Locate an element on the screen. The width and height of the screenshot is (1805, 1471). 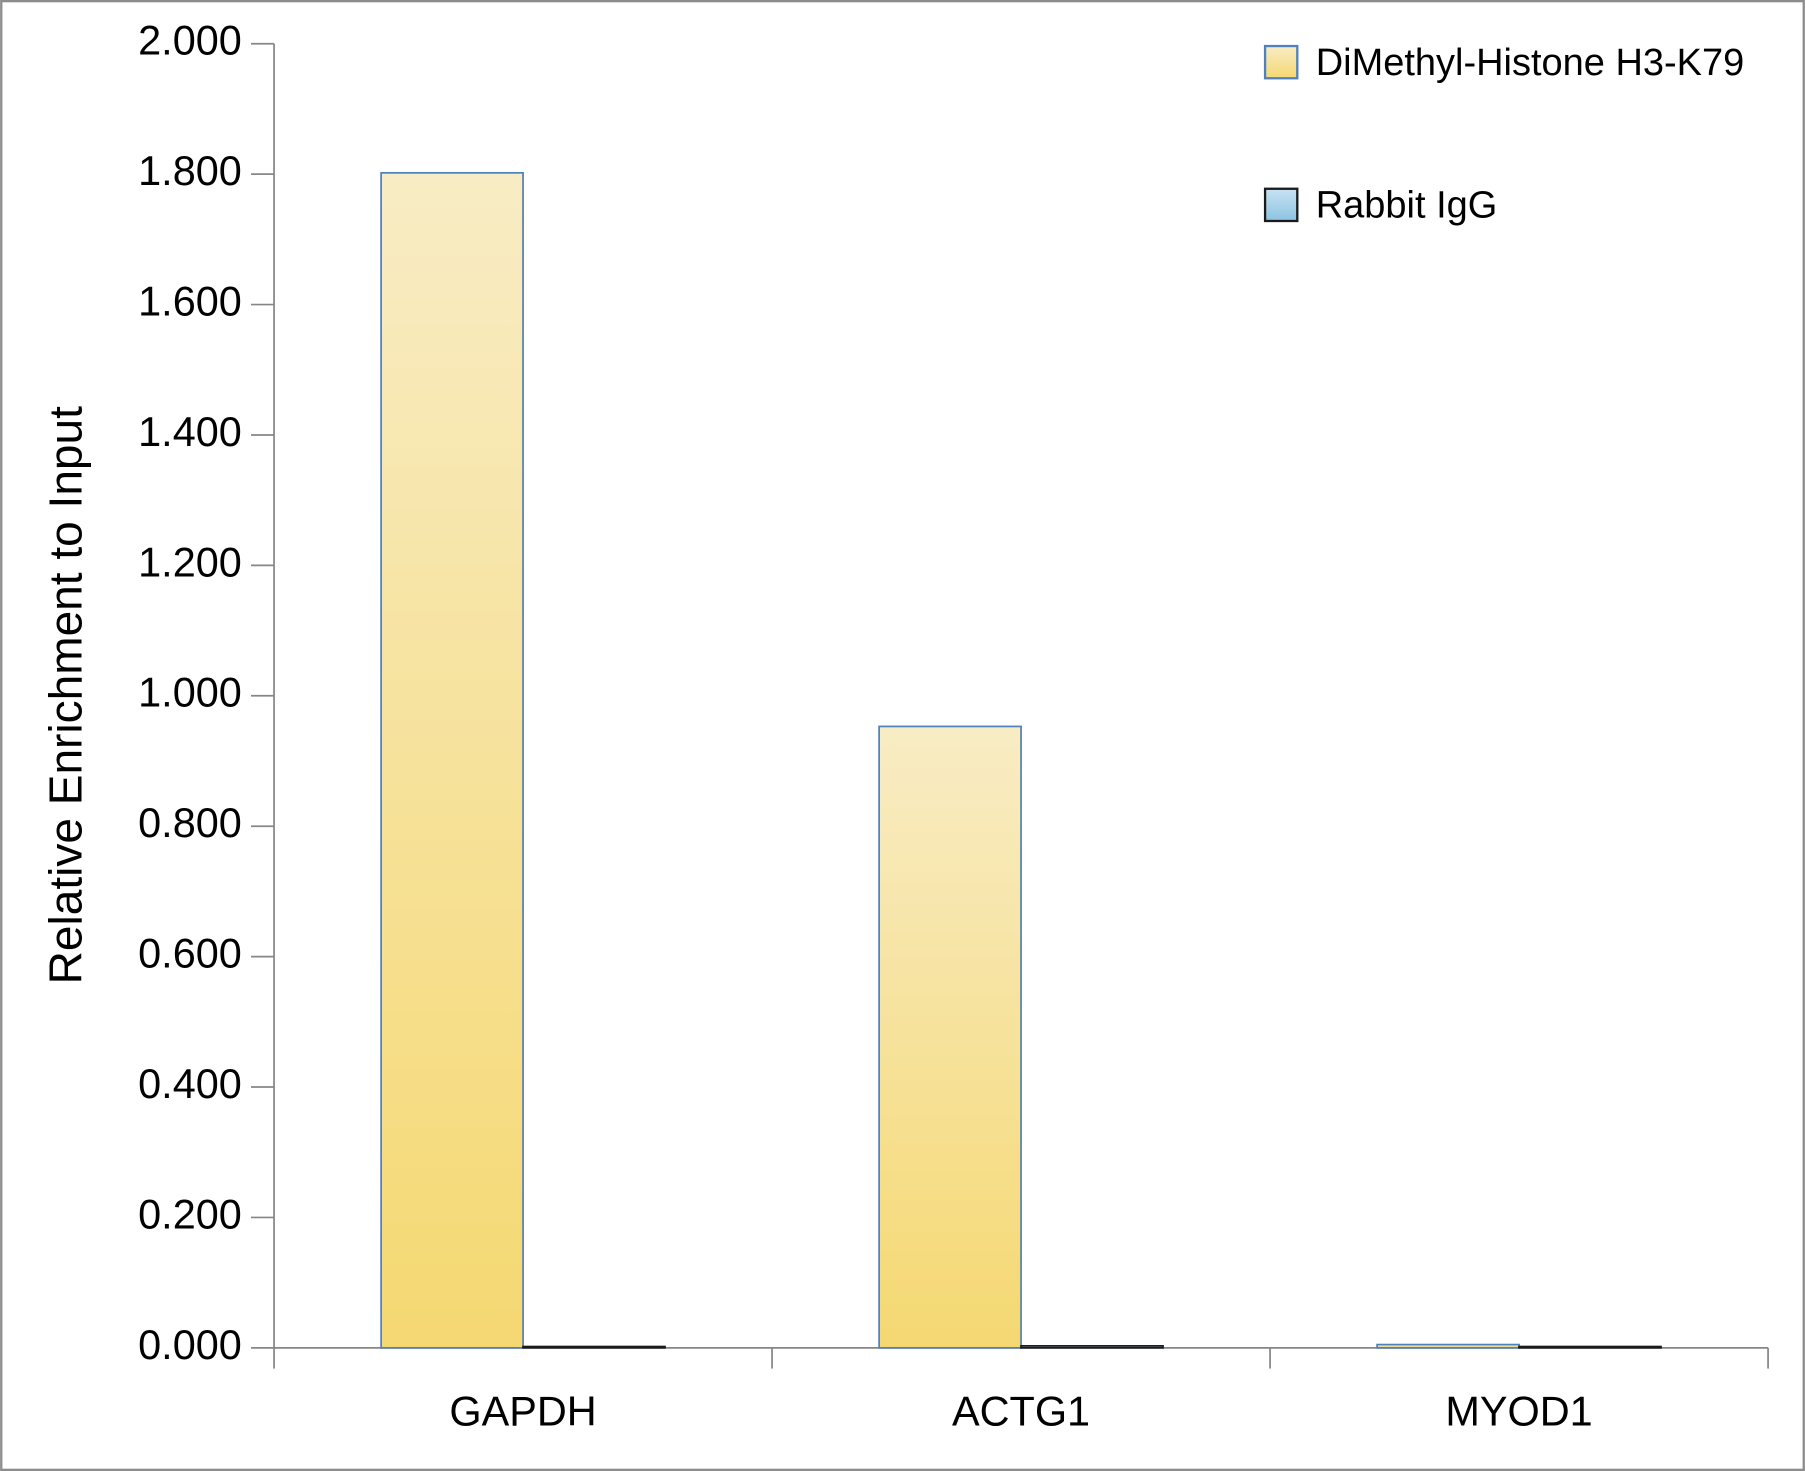
x-tick-label: MYOD1 is located at coordinates (1518, 1411).